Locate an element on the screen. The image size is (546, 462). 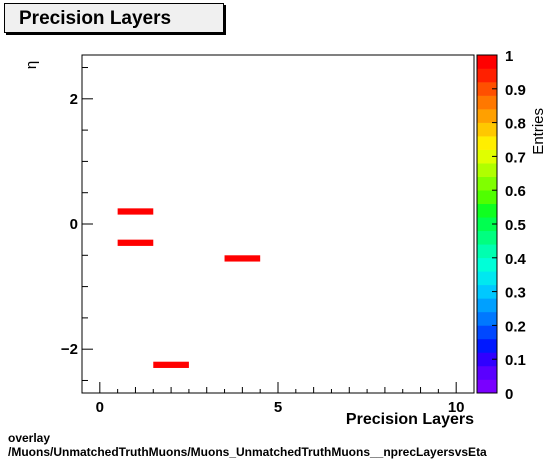
y-tick-label: 2 is located at coordinates (74, 99).